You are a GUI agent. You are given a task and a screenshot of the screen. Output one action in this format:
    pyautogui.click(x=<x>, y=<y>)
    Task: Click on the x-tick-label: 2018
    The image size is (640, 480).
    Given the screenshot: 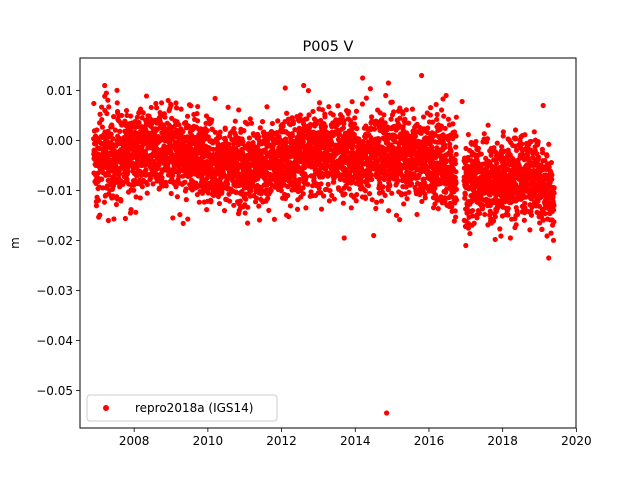 What is the action you would take?
    pyautogui.click(x=502, y=441)
    